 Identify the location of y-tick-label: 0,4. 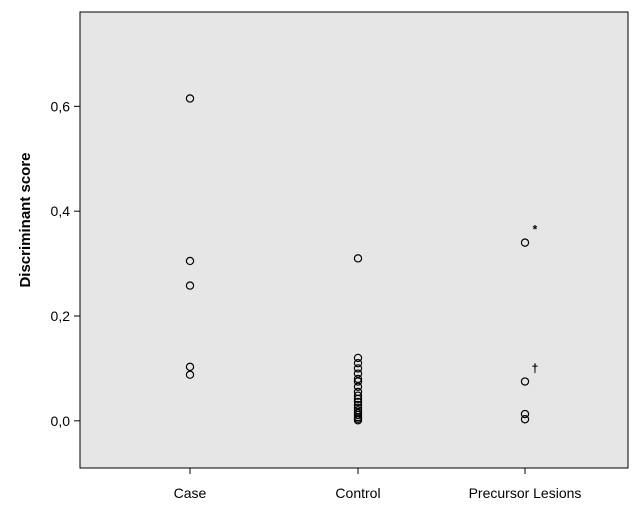
(61, 211).